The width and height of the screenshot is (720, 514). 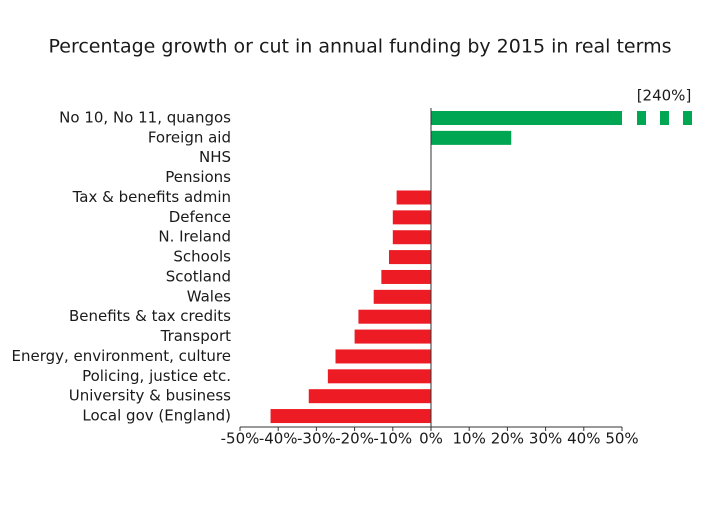 What do you see at coordinates (145, 118) in the screenshot?
I see `category-label: No 10, No 11, quangos` at bounding box center [145, 118].